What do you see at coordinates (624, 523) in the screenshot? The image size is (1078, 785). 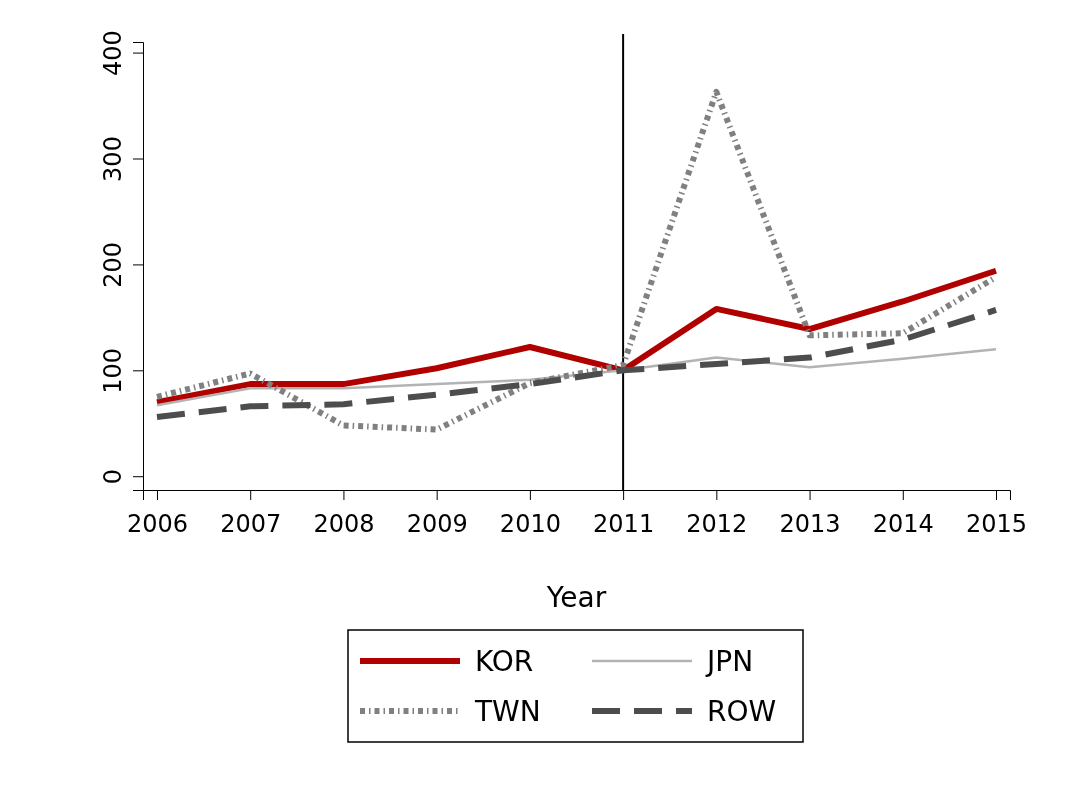 I see `x-tick-label: 2011` at bounding box center [624, 523].